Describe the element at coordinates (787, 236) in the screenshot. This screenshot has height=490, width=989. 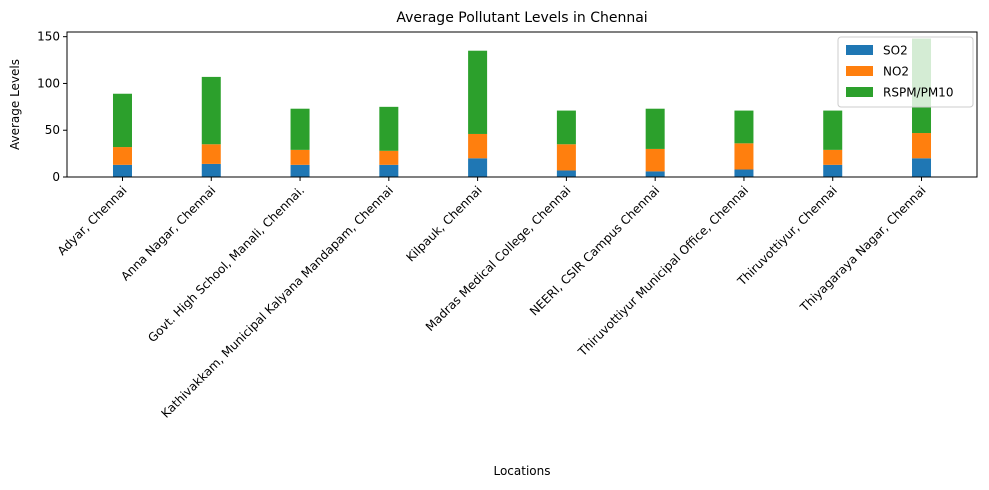
I see `x-tick-label: Thiruvottiyur, Chennai` at that location.